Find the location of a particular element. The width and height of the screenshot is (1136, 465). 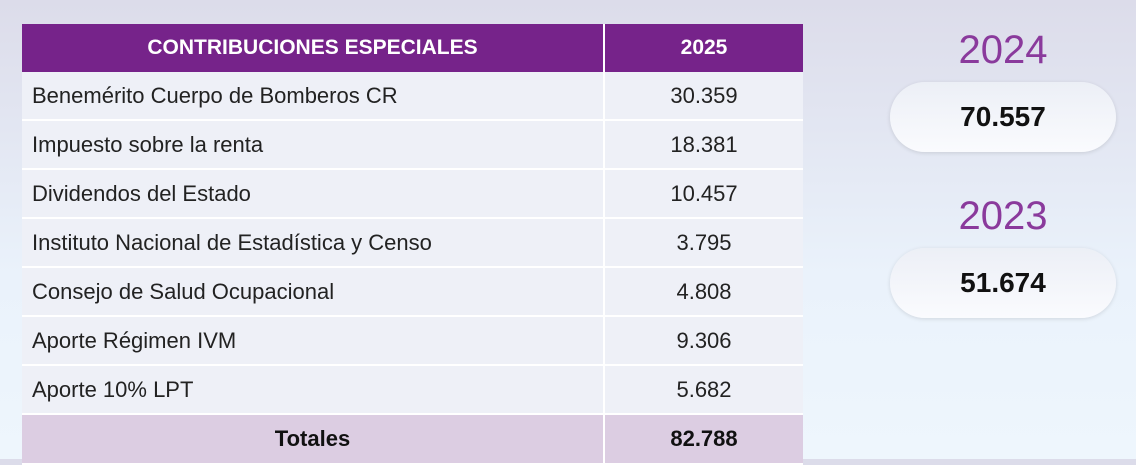

table-row: Dividendos del Estado 10.457 is located at coordinates (412, 194).